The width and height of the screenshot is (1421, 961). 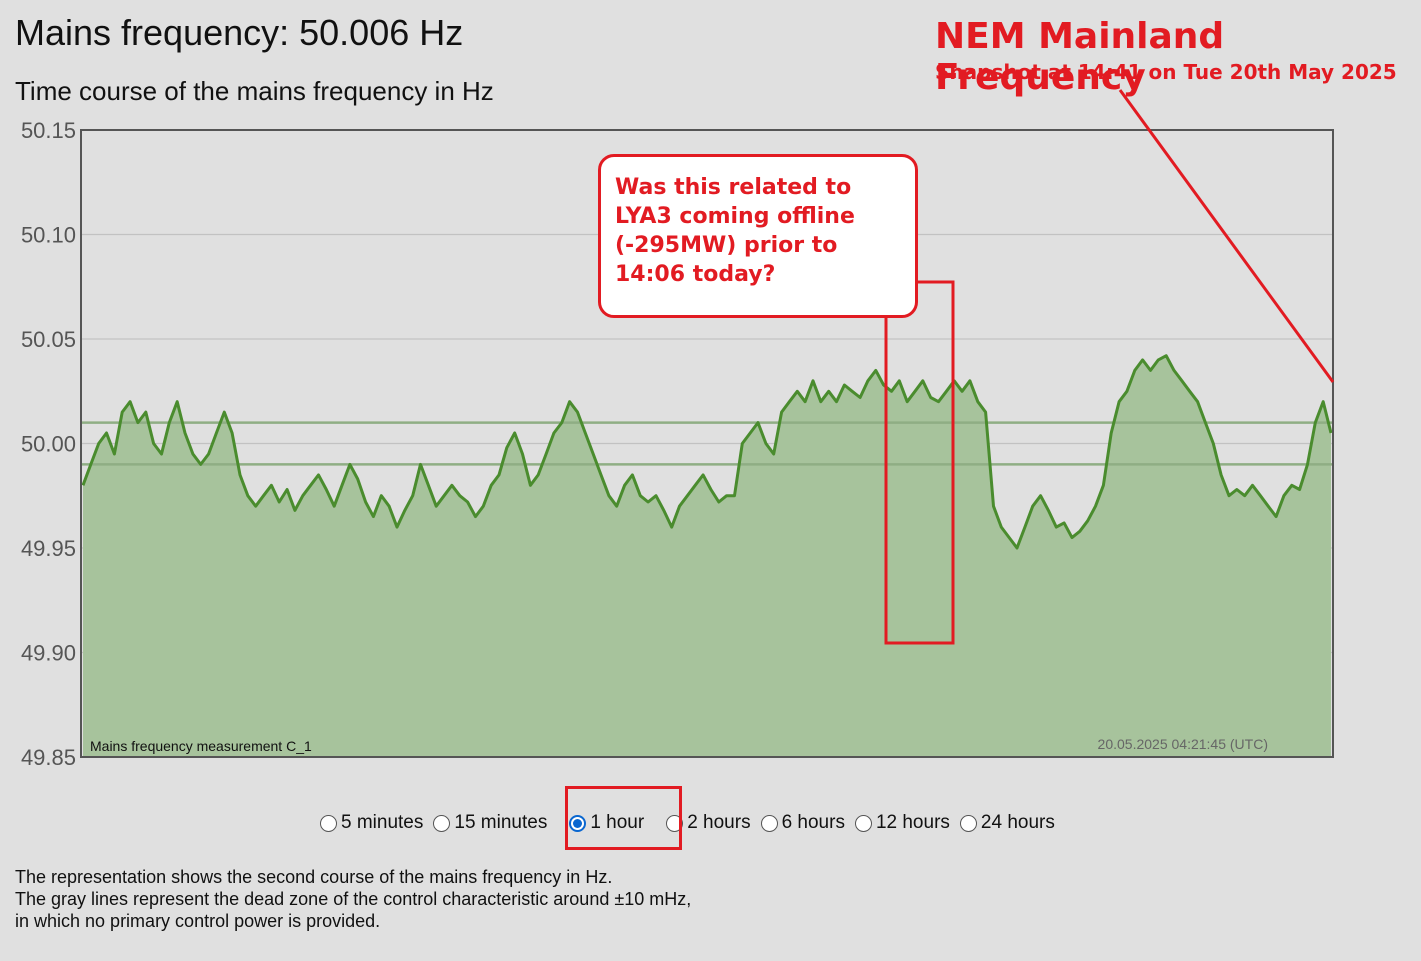 I want to click on chart-heading: Time course of the mains frequency in Hz, so click(x=254, y=91).